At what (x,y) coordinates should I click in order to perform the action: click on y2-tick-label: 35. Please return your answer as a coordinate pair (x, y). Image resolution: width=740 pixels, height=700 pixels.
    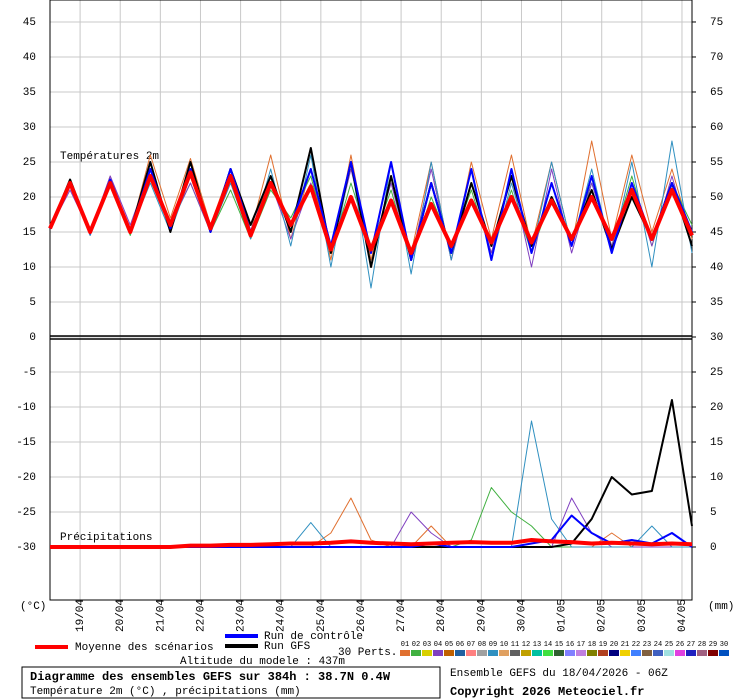
    Looking at the image, I should click on (716, 303).